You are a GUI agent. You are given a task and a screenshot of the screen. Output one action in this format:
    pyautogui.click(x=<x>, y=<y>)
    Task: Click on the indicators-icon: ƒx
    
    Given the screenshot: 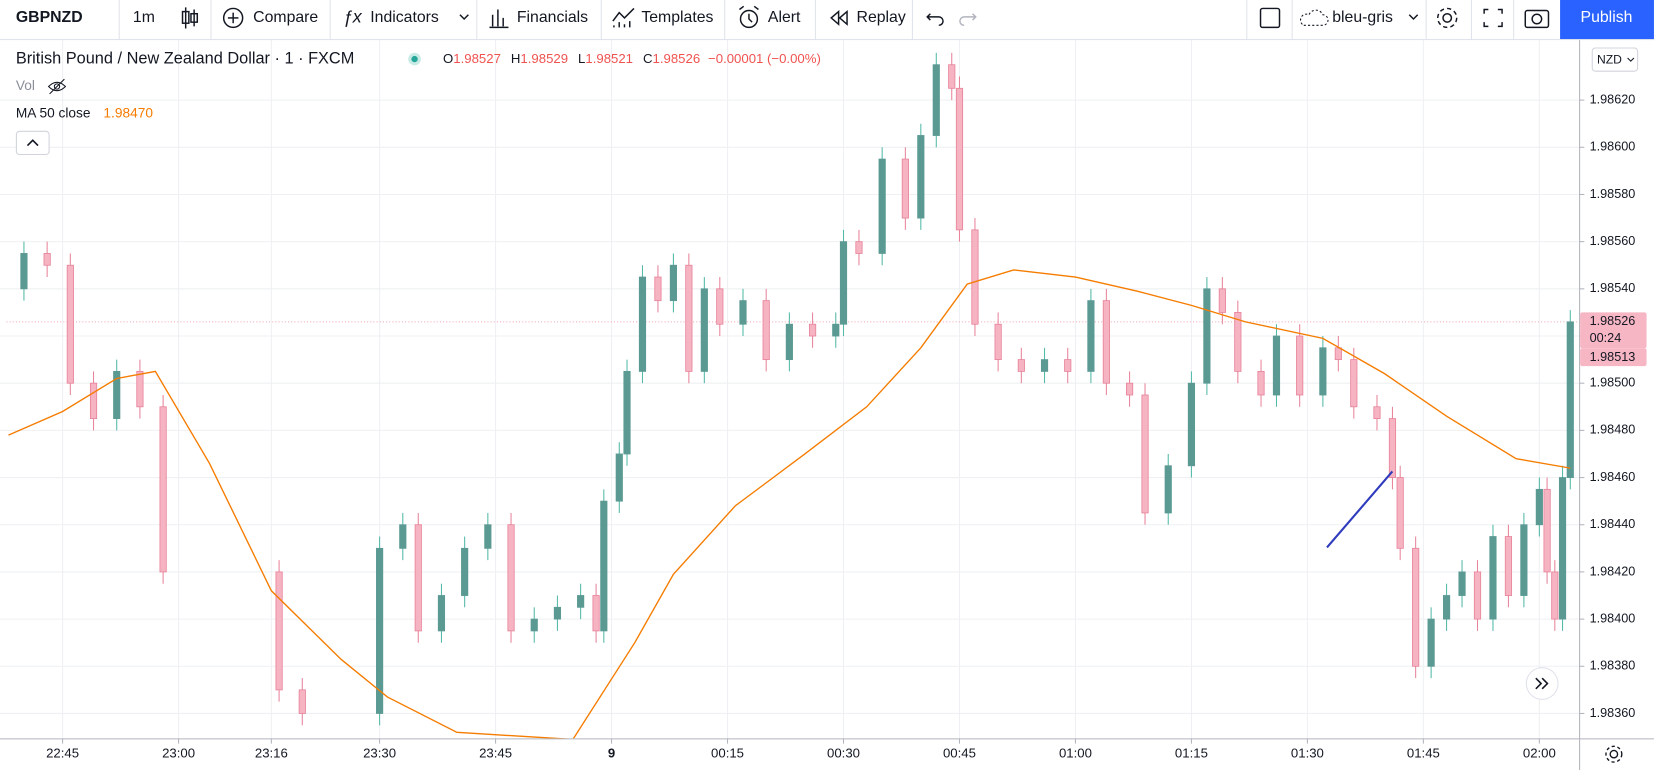 What is the action you would take?
    pyautogui.click(x=353, y=17)
    